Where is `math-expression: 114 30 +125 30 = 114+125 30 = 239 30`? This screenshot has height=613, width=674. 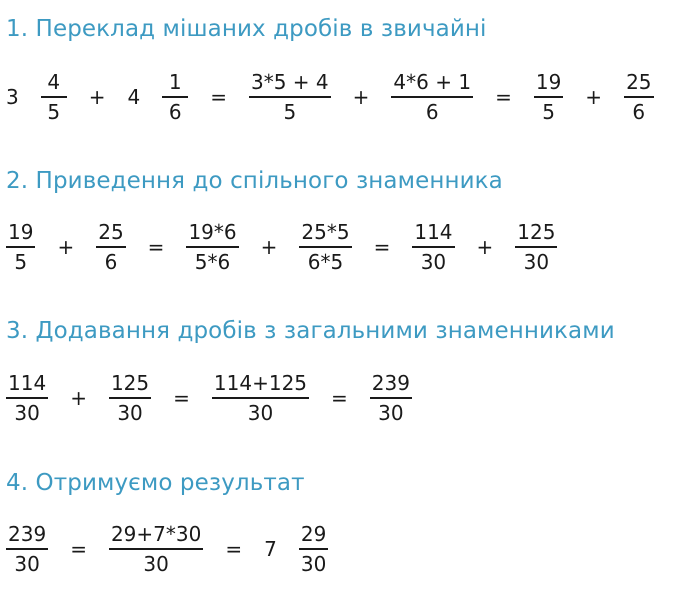 math-expression: 114 30 +125 30 = 114+125 30 = 239 30 is located at coordinates (220, 398).